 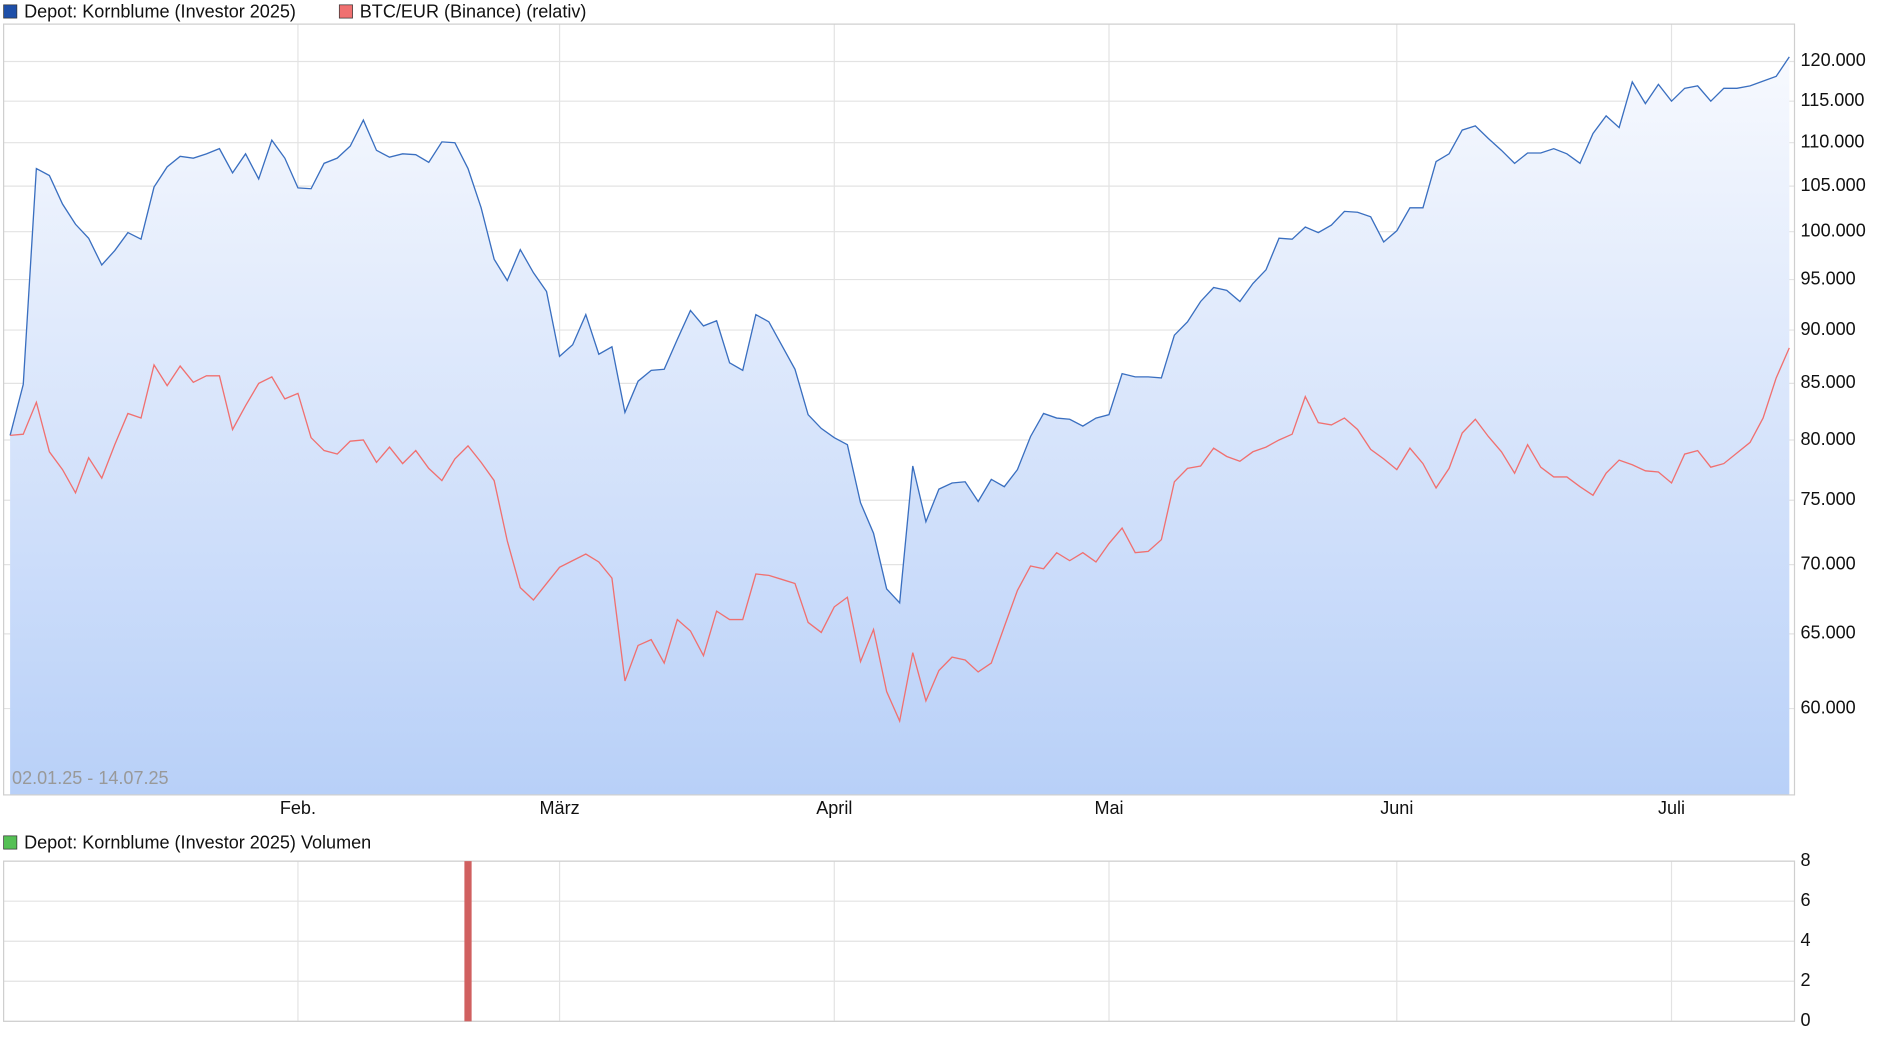 I want to click on y-tick-label: 6, so click(x=1806, y=900).